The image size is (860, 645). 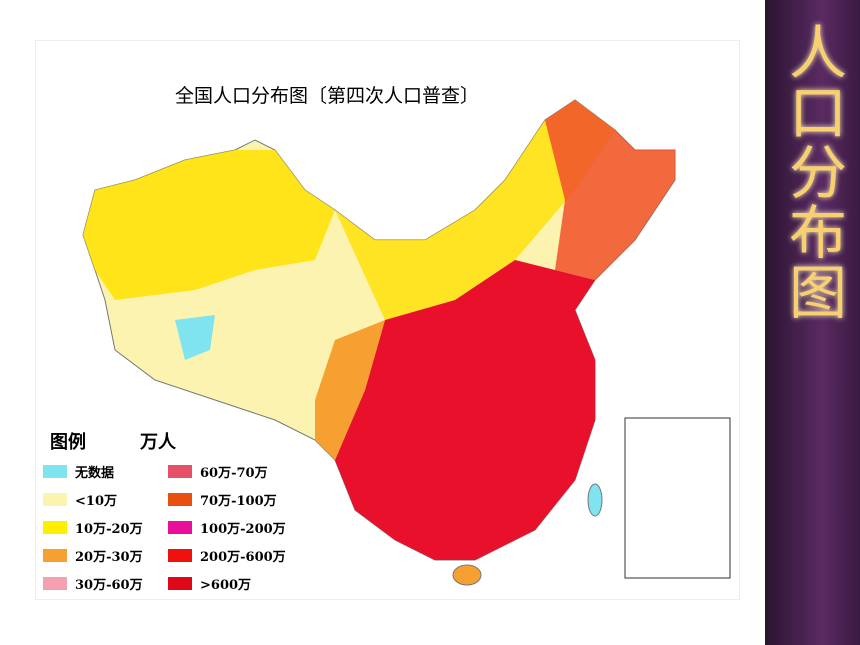 What do you see at coordinates (109, 585) in the screenshot?
I see `legend-label: 30万-60万` at bounding box center [109, 585].